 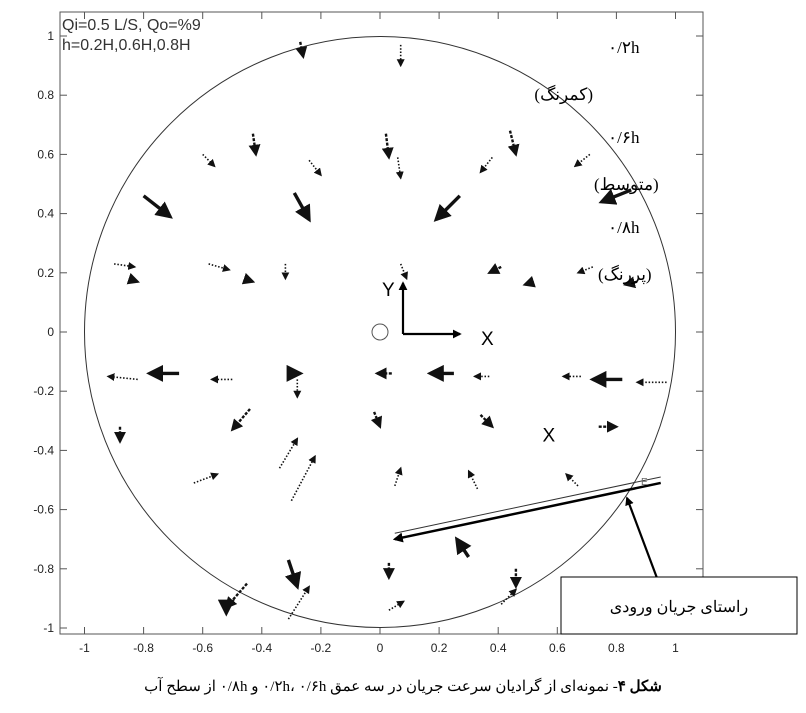 I want to click on outlet-x-label: X, so click(x=549, y=436).